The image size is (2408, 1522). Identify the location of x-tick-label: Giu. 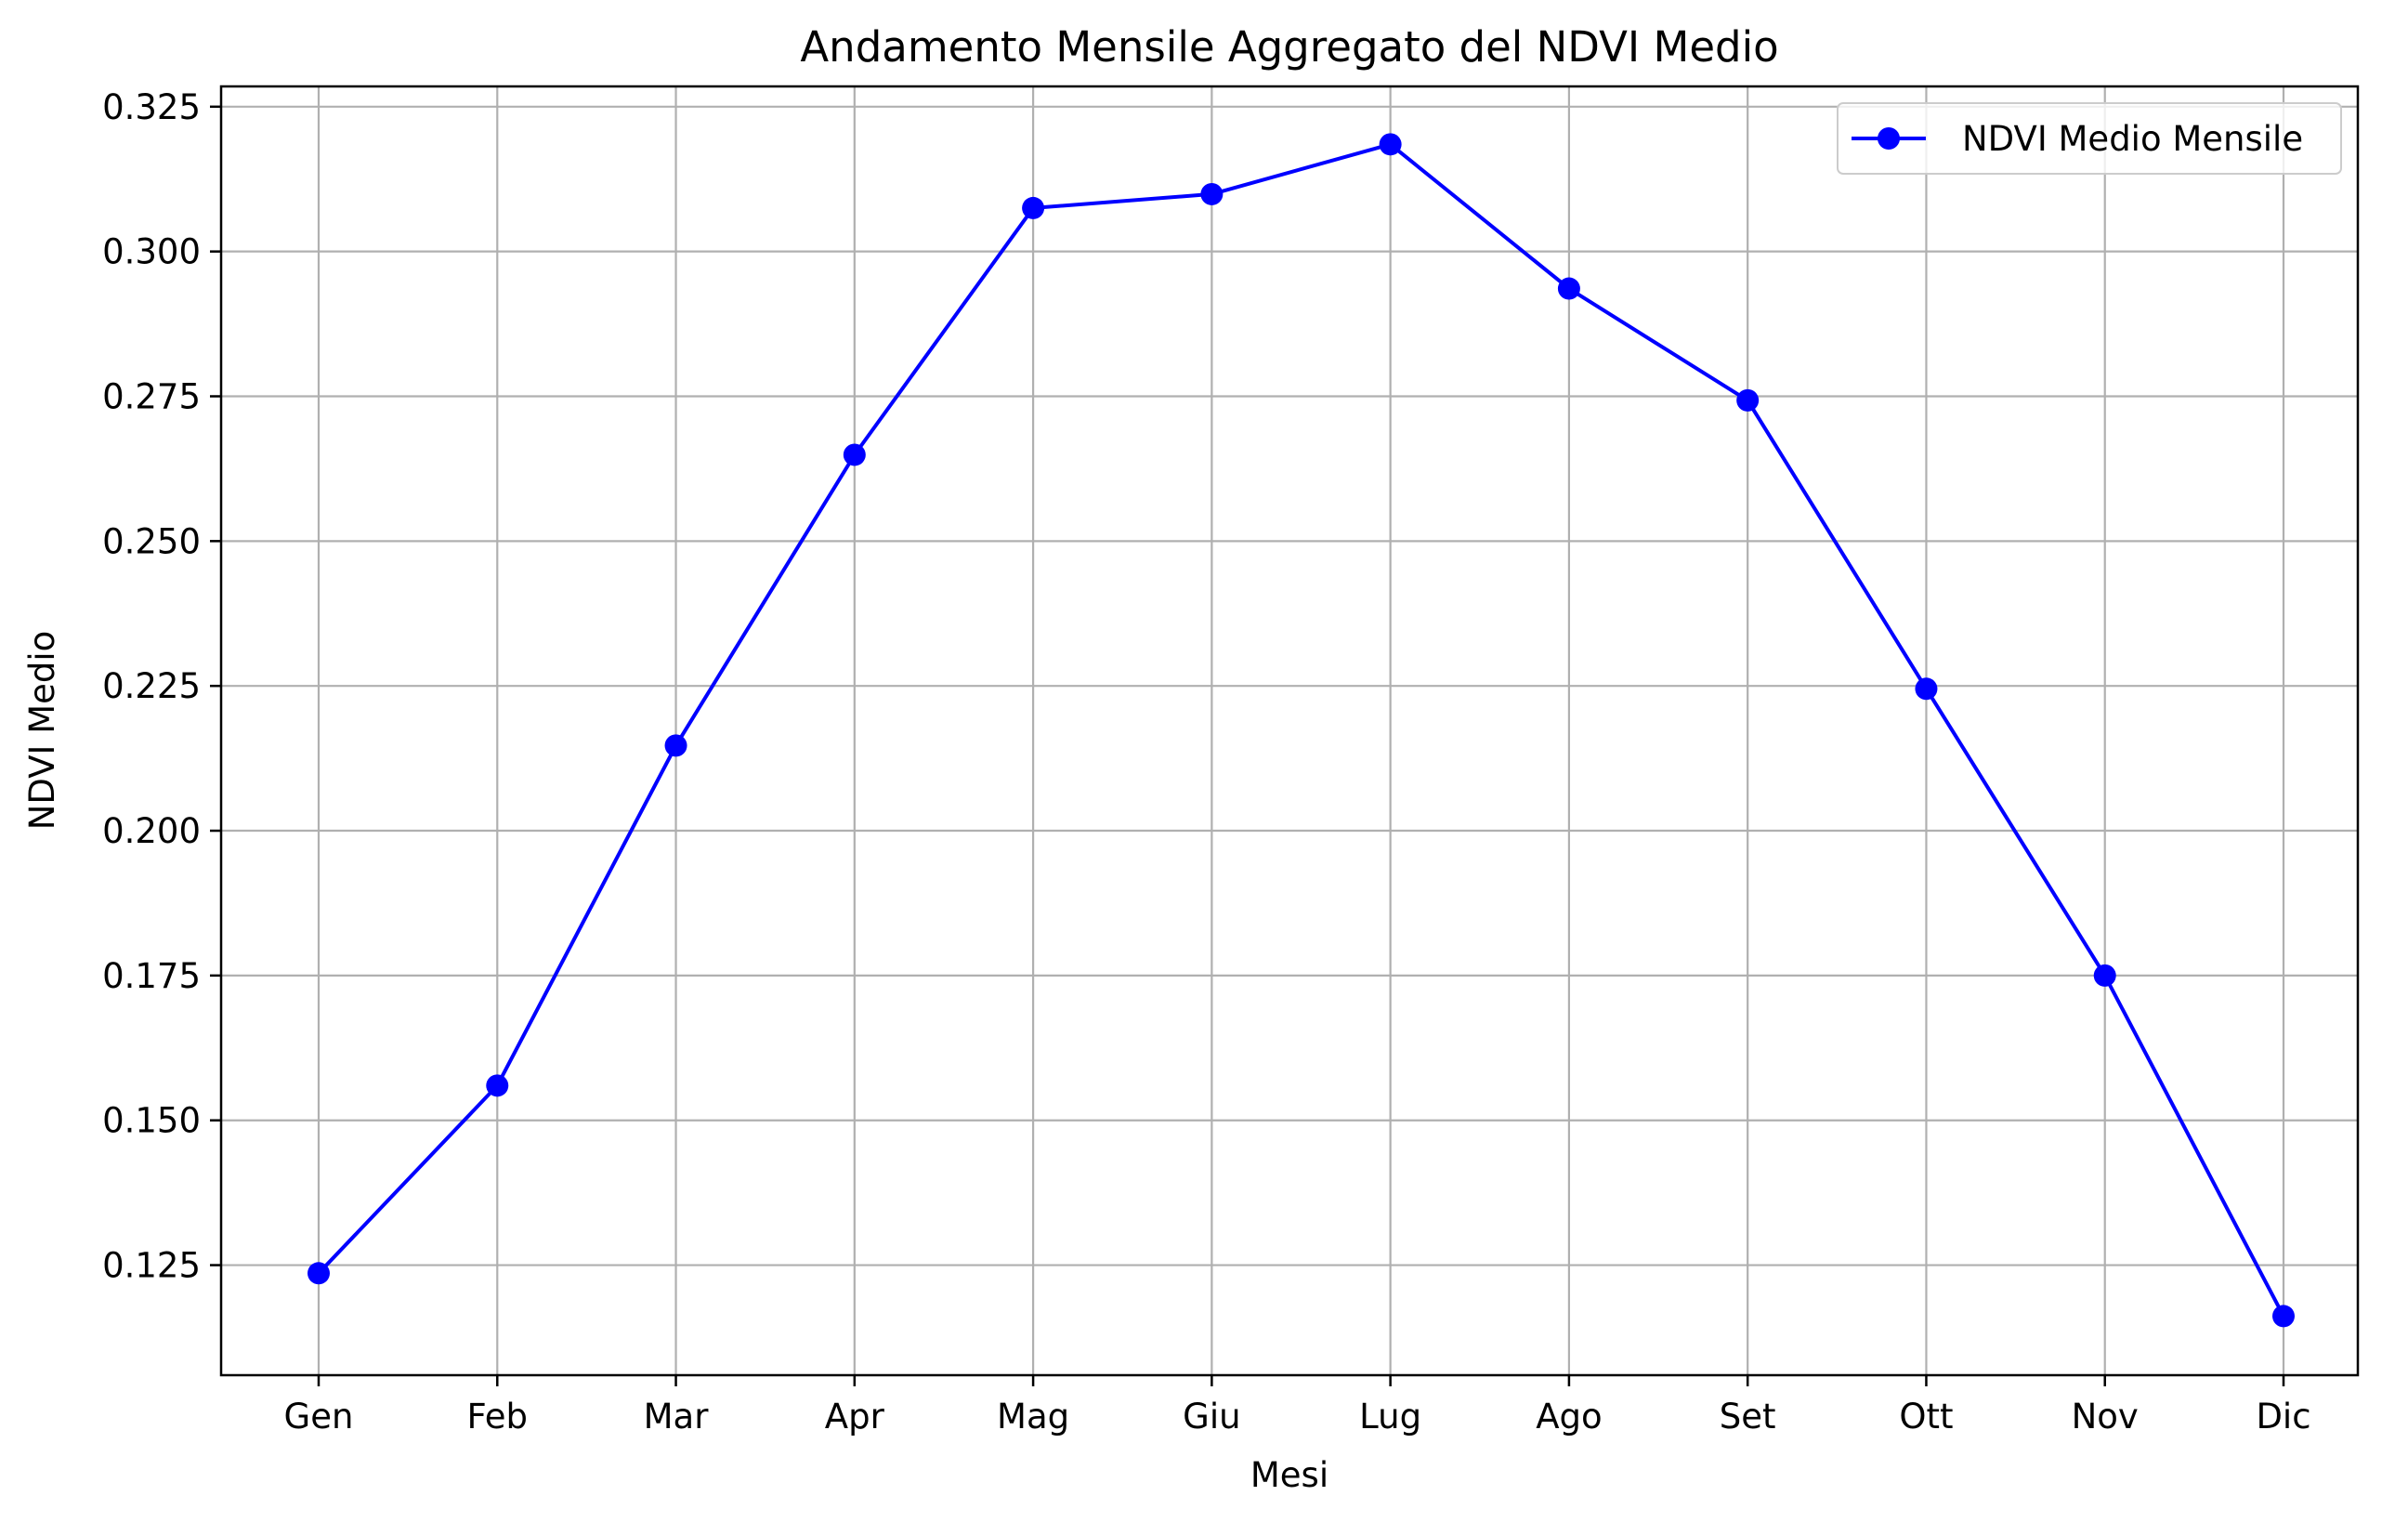
(1211, 1417).